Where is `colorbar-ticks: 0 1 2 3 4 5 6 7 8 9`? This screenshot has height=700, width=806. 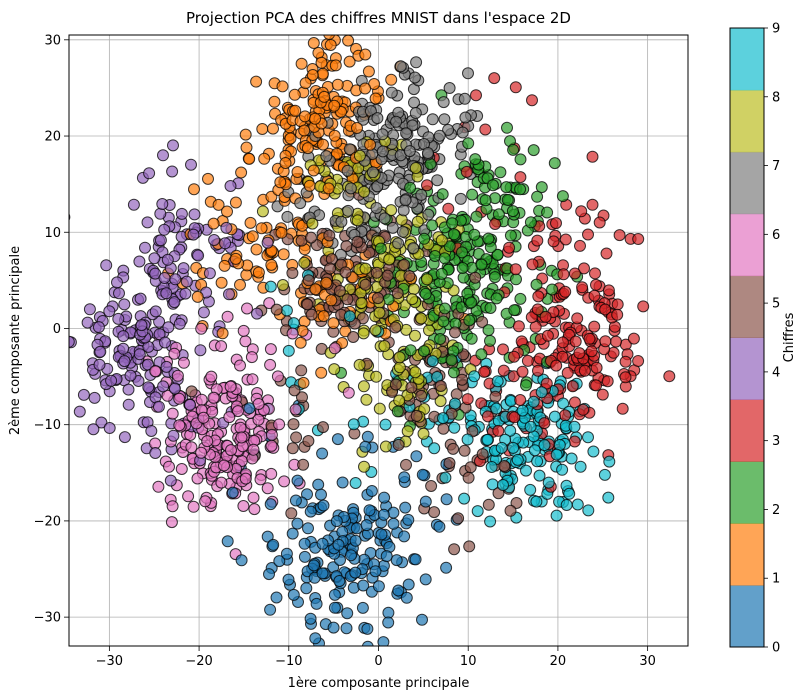
colorbar-ticks: 0 1 2 3 4 5 6 7 8 9 is located at coordinates (772, 339).